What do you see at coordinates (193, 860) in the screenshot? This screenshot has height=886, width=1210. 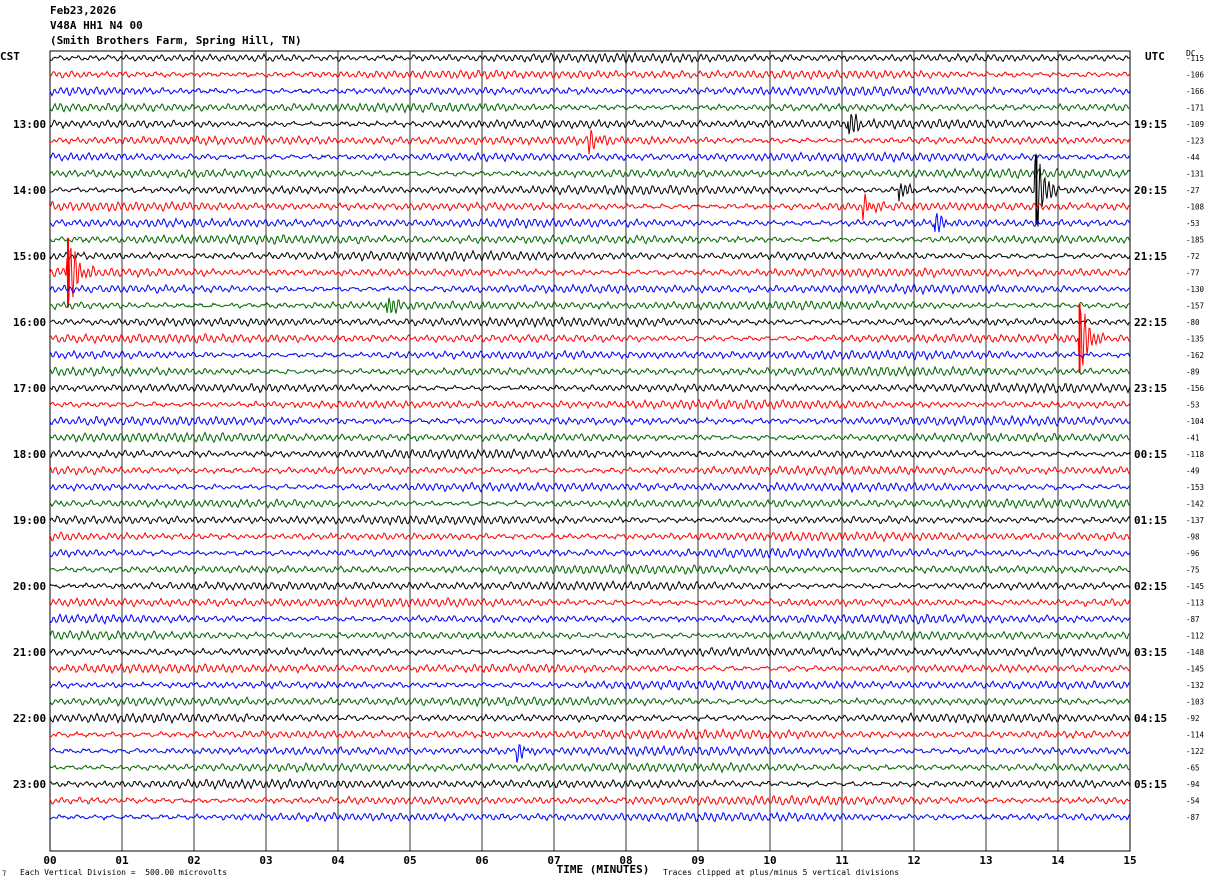 I see `x-tick-label: 02` at bounding box center [193, 860].